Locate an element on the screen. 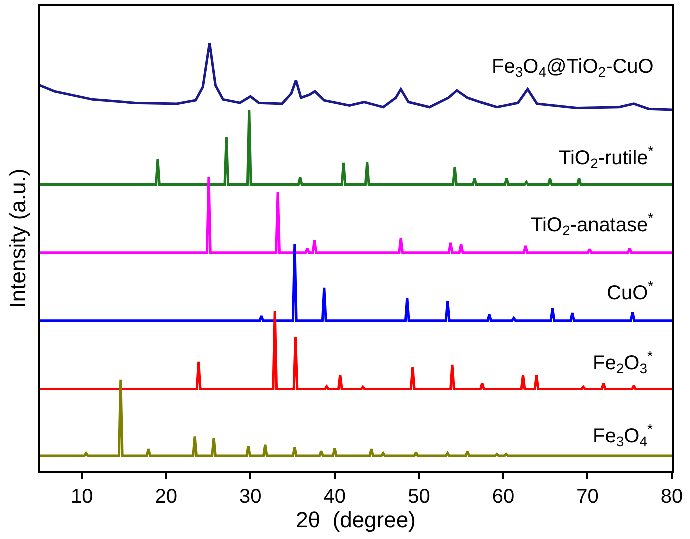  x-tick-label: 80 is located at coordinates (672, 497).